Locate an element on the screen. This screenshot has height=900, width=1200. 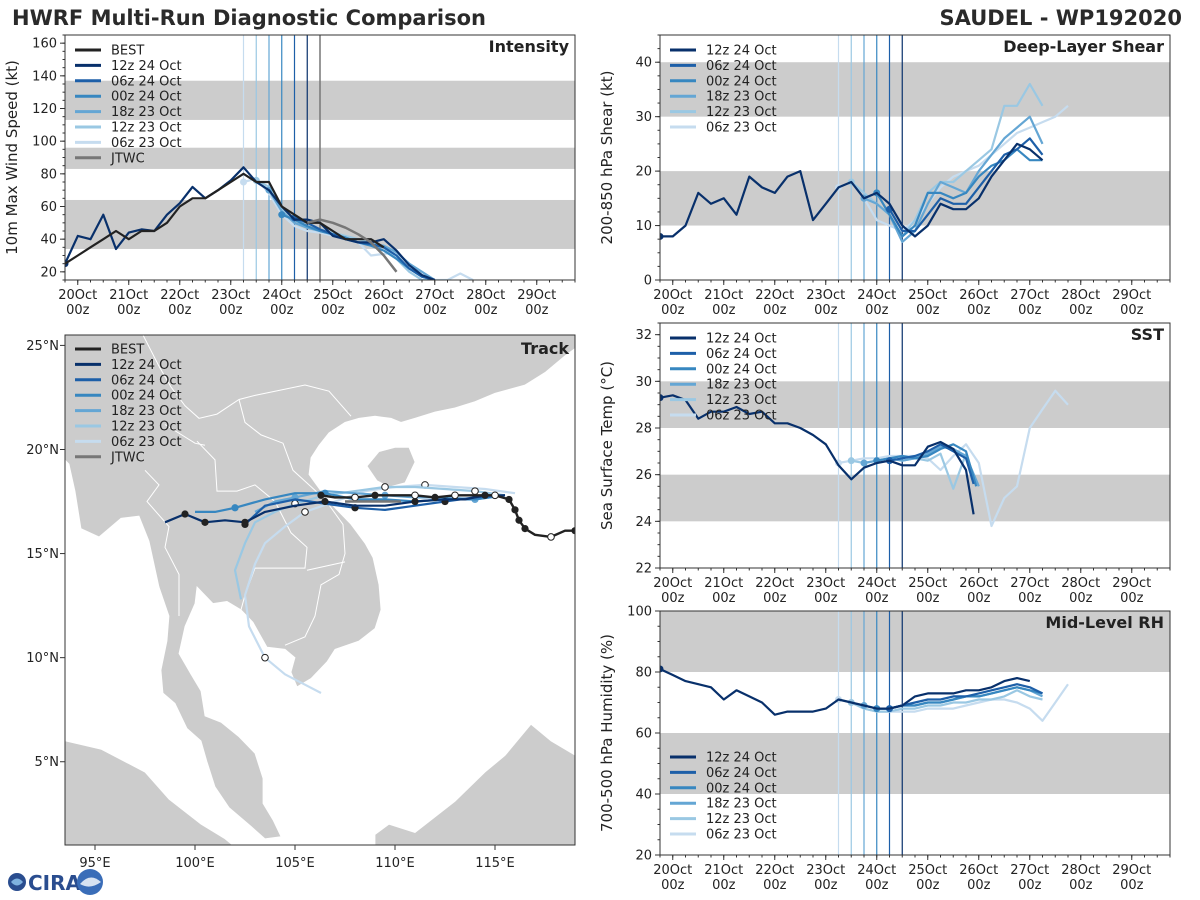
lat-tick-label: 10°N is located at coordinates (42, 658).